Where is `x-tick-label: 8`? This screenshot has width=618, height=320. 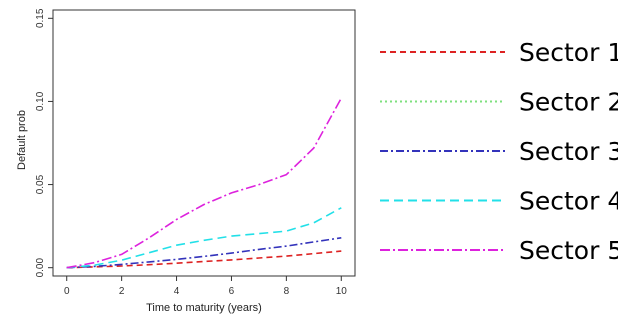 x-tick-label: 8 is located at coordinates (287, 291).